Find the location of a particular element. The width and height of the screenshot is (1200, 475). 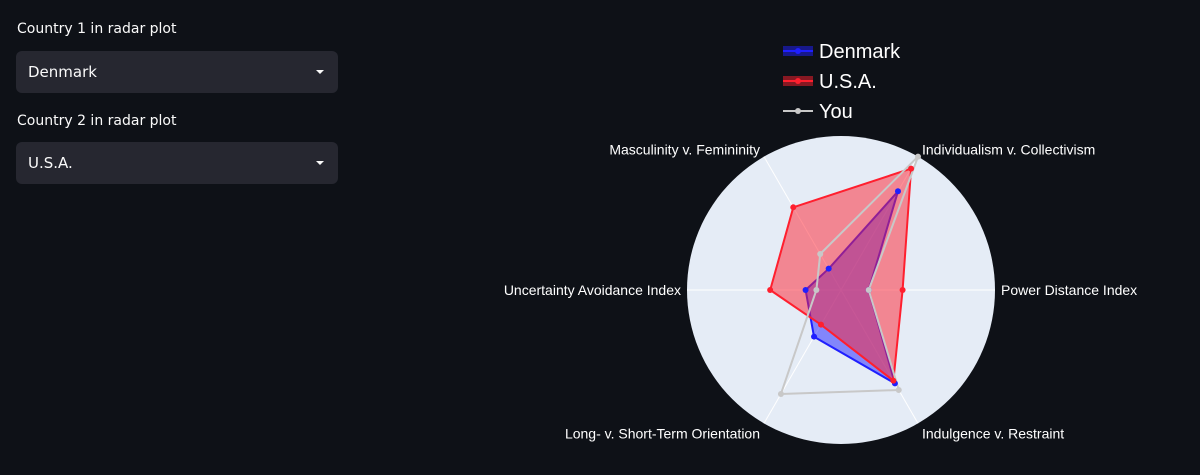

country1-select: Denmark is located at coordinates (177, 72).